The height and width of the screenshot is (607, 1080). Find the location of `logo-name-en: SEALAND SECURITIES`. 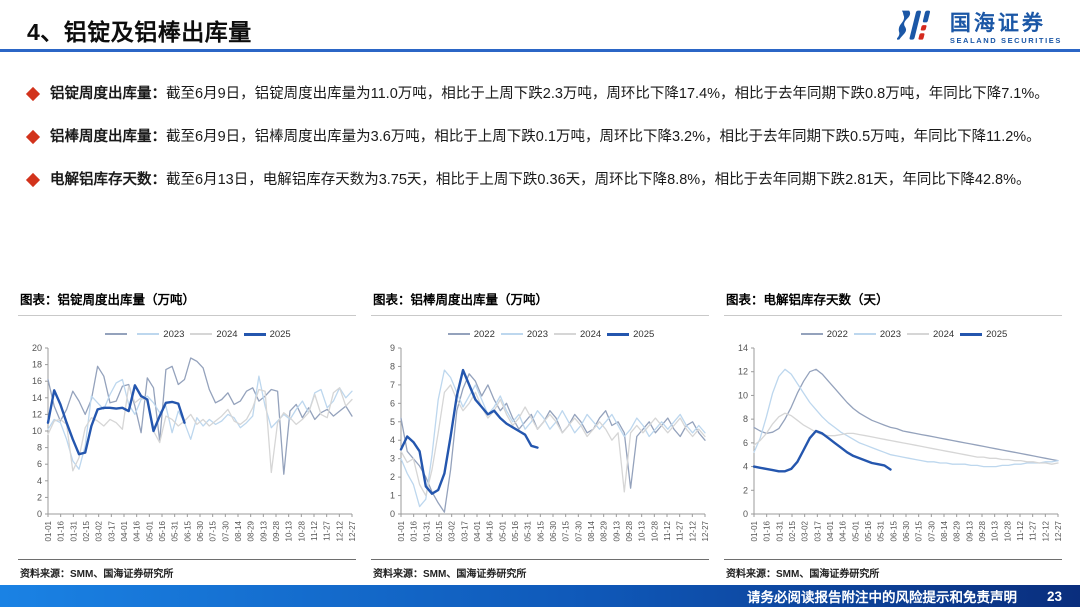

logo-name-en: SEALAND SECURITIES is located at coordinates (1005, 40).